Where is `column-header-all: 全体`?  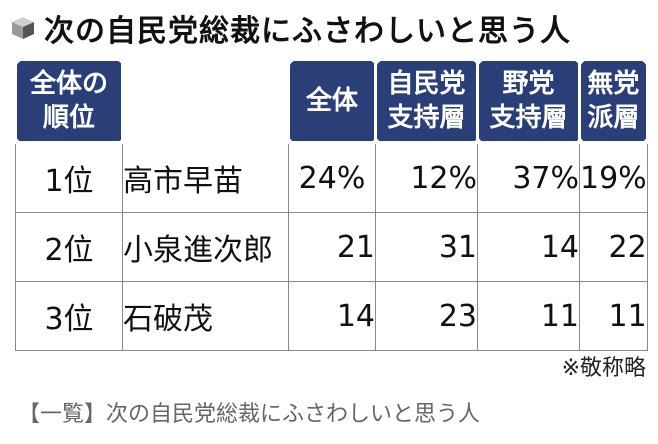
column-header-all: 全体 is located at coordinates (332, 101).